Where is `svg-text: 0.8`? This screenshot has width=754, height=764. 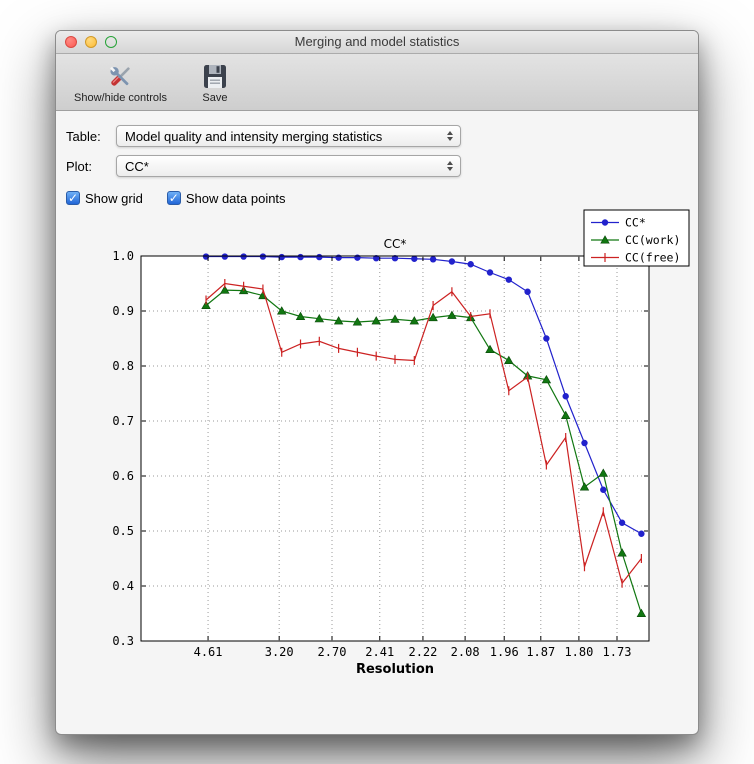
svg-text: 0.8 is located at coordinates (123, 366).